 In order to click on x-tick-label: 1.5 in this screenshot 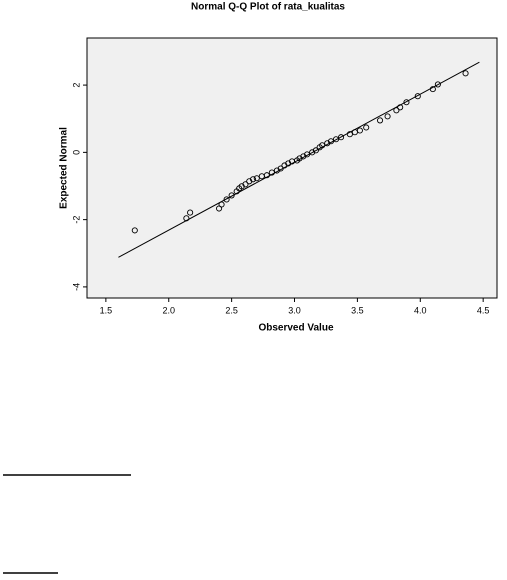, I will do `click(106, 310)`.